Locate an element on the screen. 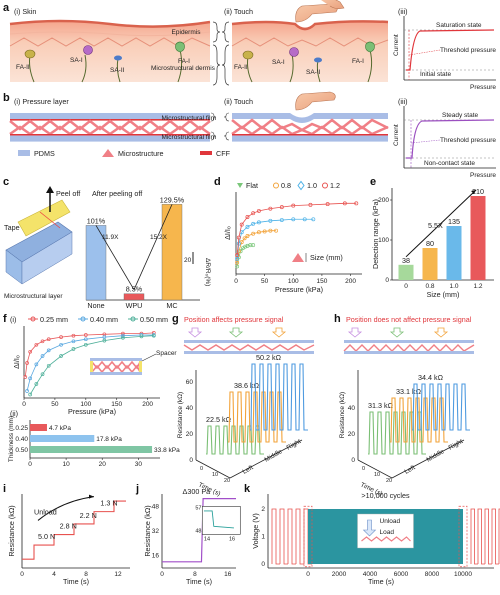 This screenshot has height=595, width=500. e-annotation: 5.5X is located at coordinates (435, 225).